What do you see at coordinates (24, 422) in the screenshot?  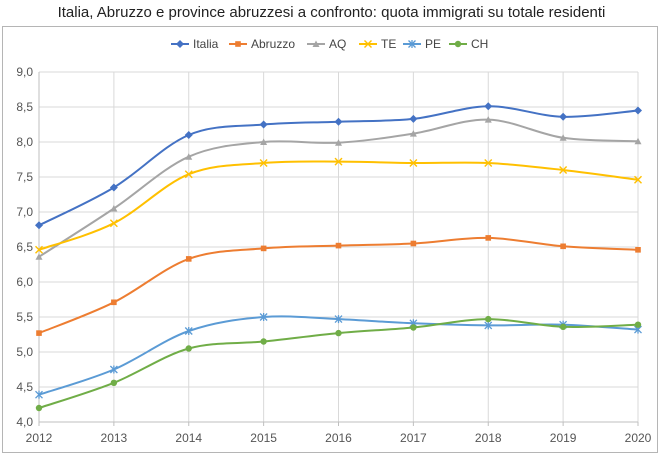 I see `y-tick-label: 4,0` at bounding box center [24, 422].